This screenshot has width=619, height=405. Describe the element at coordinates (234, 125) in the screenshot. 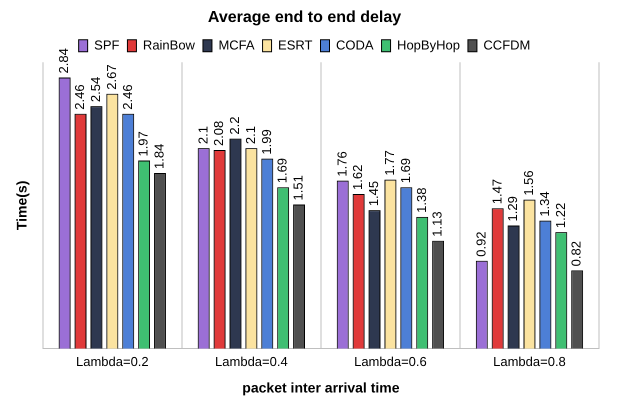

I see `data-label: 2.2` at that location.